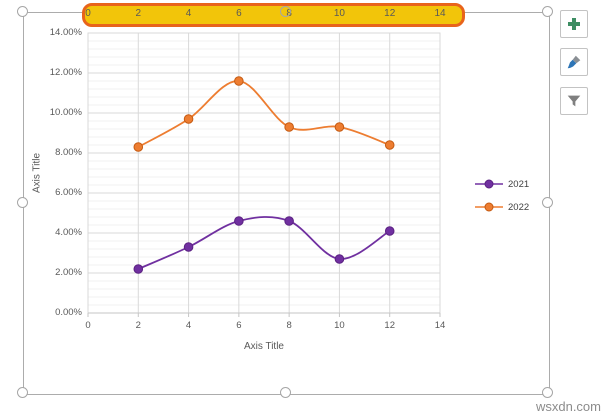 The height and width of the screenshot is (418, 609). What do you see at coordinates (263, 346) in the screenshot?
I see `x-axis-title: Axis Title` at bounding box center [263, 346].